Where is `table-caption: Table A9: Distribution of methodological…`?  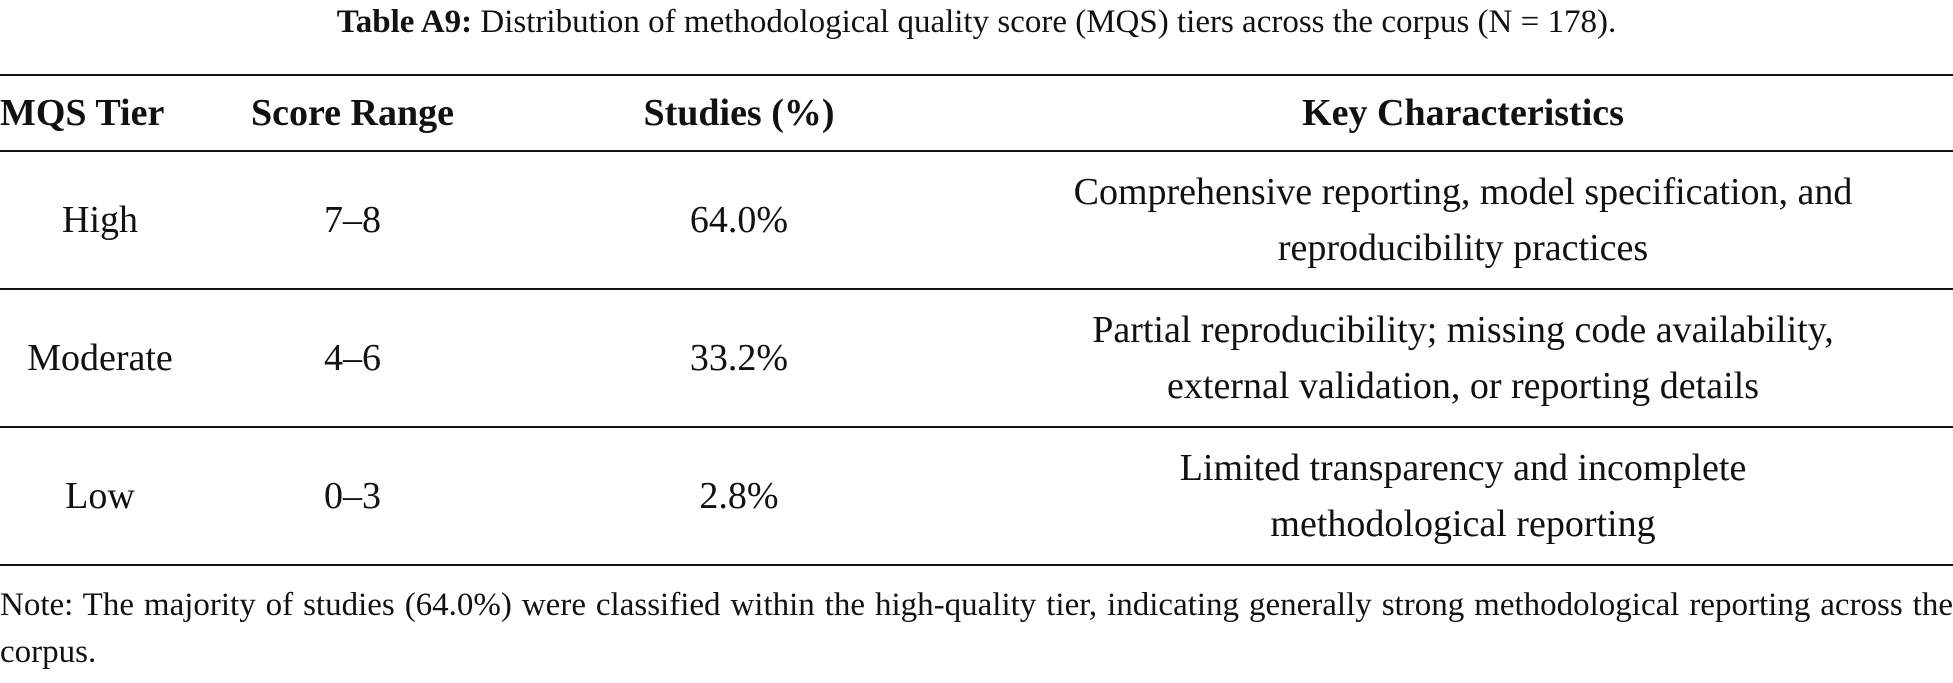
table-caption: Table A9: Distribution of methodological… is located at coordinates (976, 26).